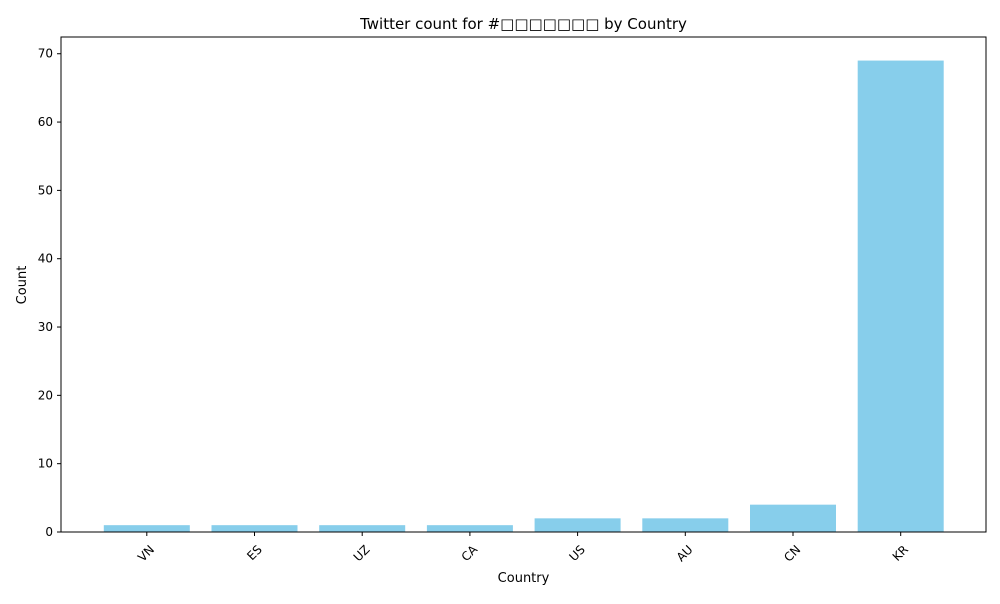 The image size is (1000, 604). I want to click on y-tick-label: 50, so click(45, 190).